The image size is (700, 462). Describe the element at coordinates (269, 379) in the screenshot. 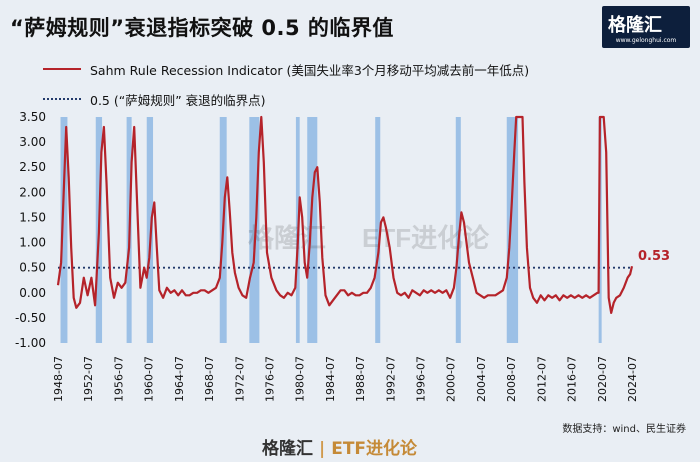

I see `x-tick-label: 1976-07` at that location.